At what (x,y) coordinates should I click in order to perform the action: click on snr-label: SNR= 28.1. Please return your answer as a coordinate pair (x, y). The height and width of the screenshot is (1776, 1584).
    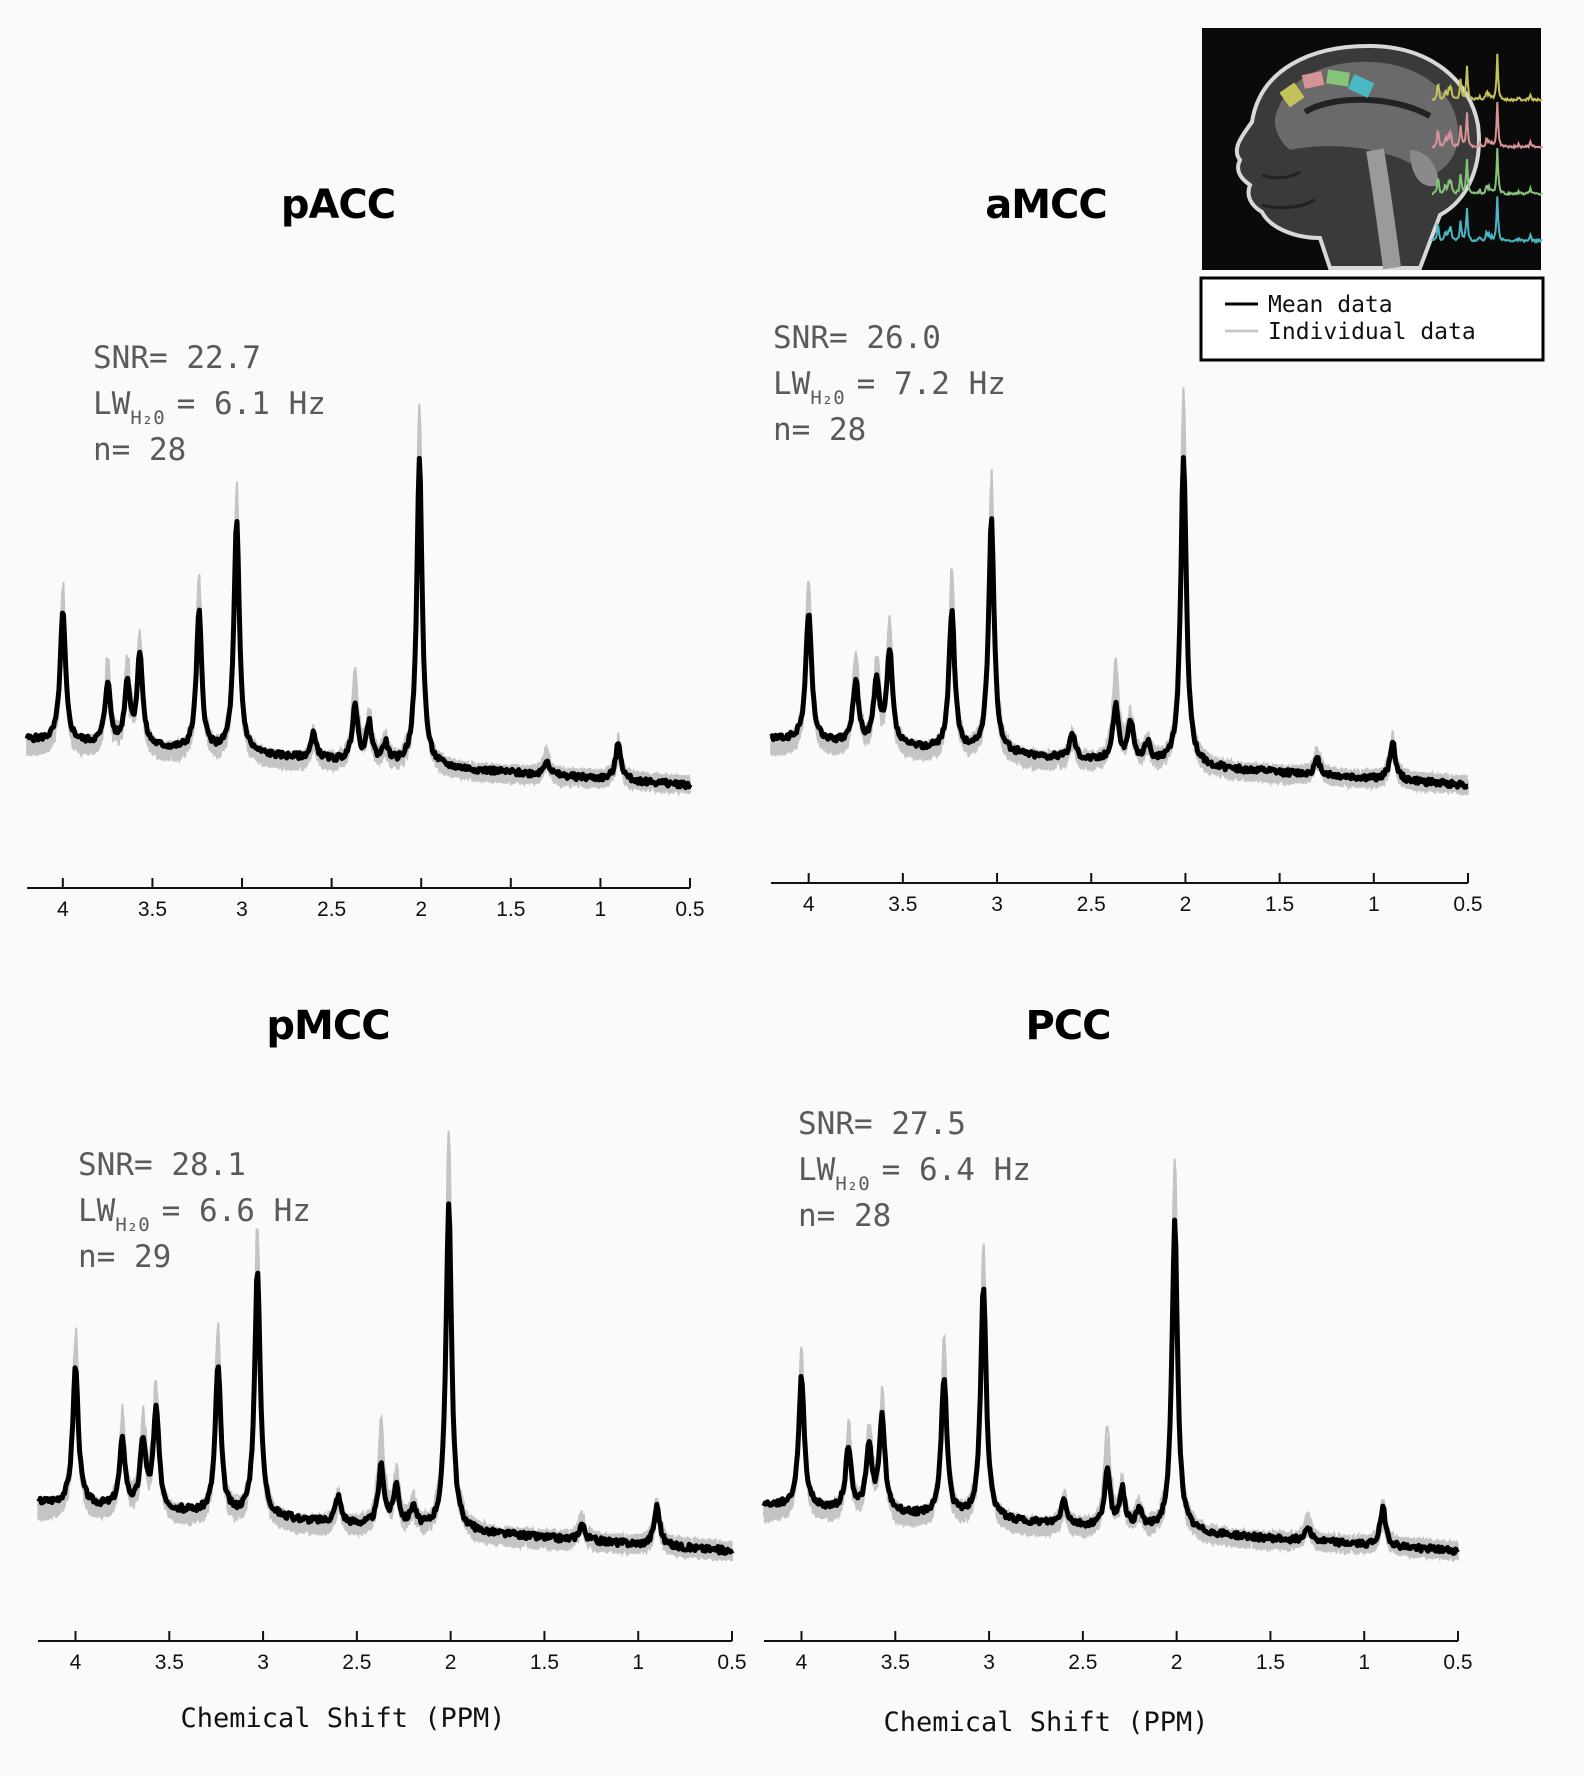
    Looking at the image, I should click on (162, 1165).